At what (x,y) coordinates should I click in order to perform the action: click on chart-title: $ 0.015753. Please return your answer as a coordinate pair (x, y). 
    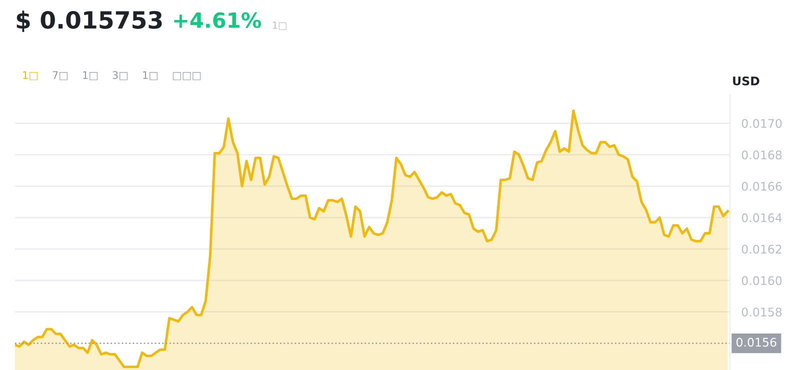
    Looking at the image, I should click on (89, 21).